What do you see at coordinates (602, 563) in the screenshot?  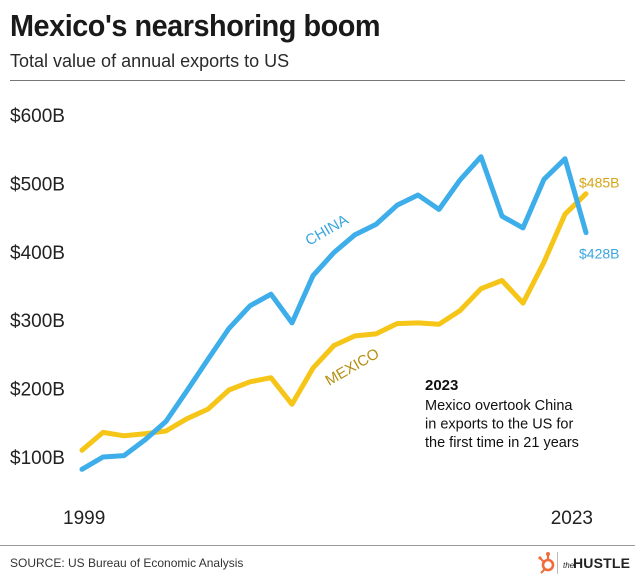 I see `brand-logo: HUSTLE` at bounding box center [602, 563].